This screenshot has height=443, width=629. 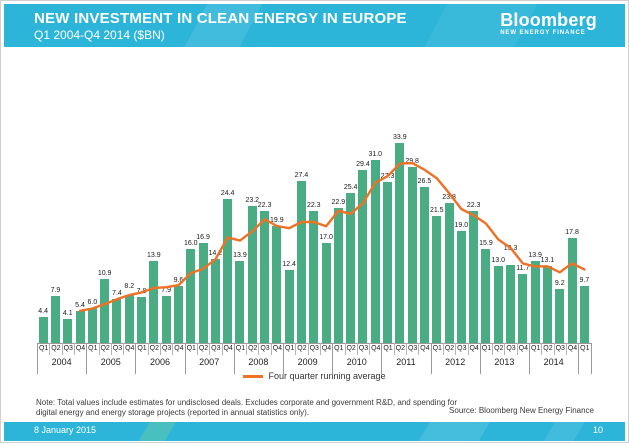 What do you see at coordinates (375, 155) in the screenshot?
I see `bar-value-label: 31.0` at bounding box center [375, 155].